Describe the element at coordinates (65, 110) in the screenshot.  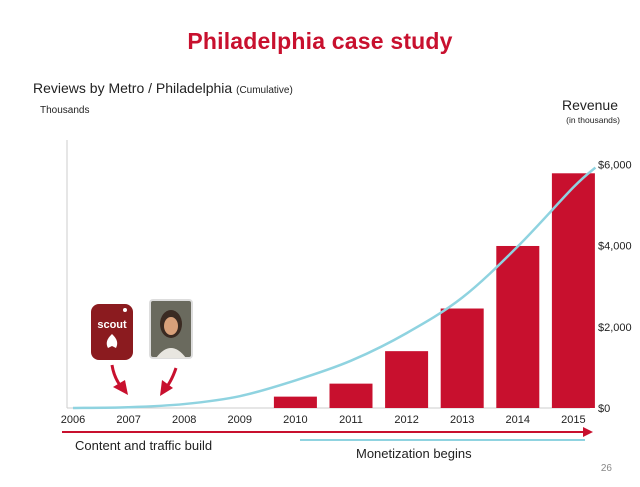
I see `left-units-label: Thousands` at that location.